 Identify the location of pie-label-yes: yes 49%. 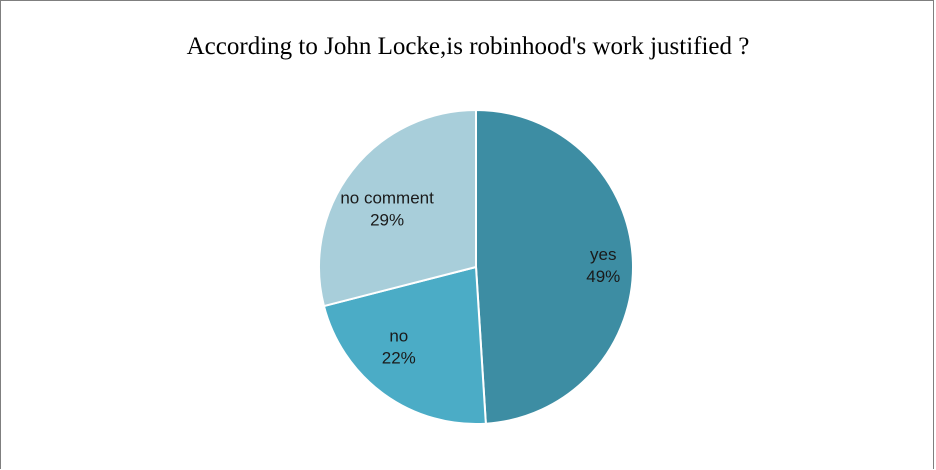
(603, 265).